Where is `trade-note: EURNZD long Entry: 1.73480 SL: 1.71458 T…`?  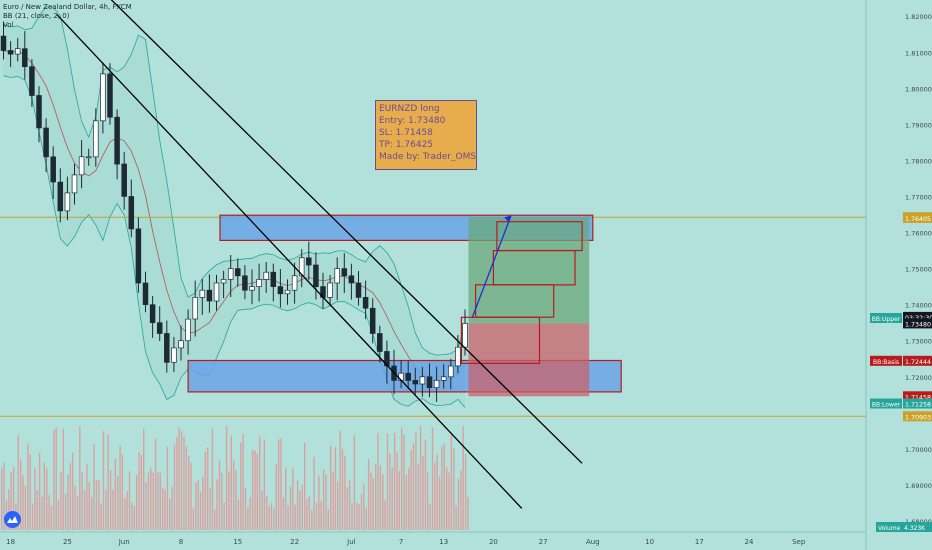
trade-note: EURNZD long Entry: 1.73480 SL: 1.71458 T… is located at coordinates (426, 135).